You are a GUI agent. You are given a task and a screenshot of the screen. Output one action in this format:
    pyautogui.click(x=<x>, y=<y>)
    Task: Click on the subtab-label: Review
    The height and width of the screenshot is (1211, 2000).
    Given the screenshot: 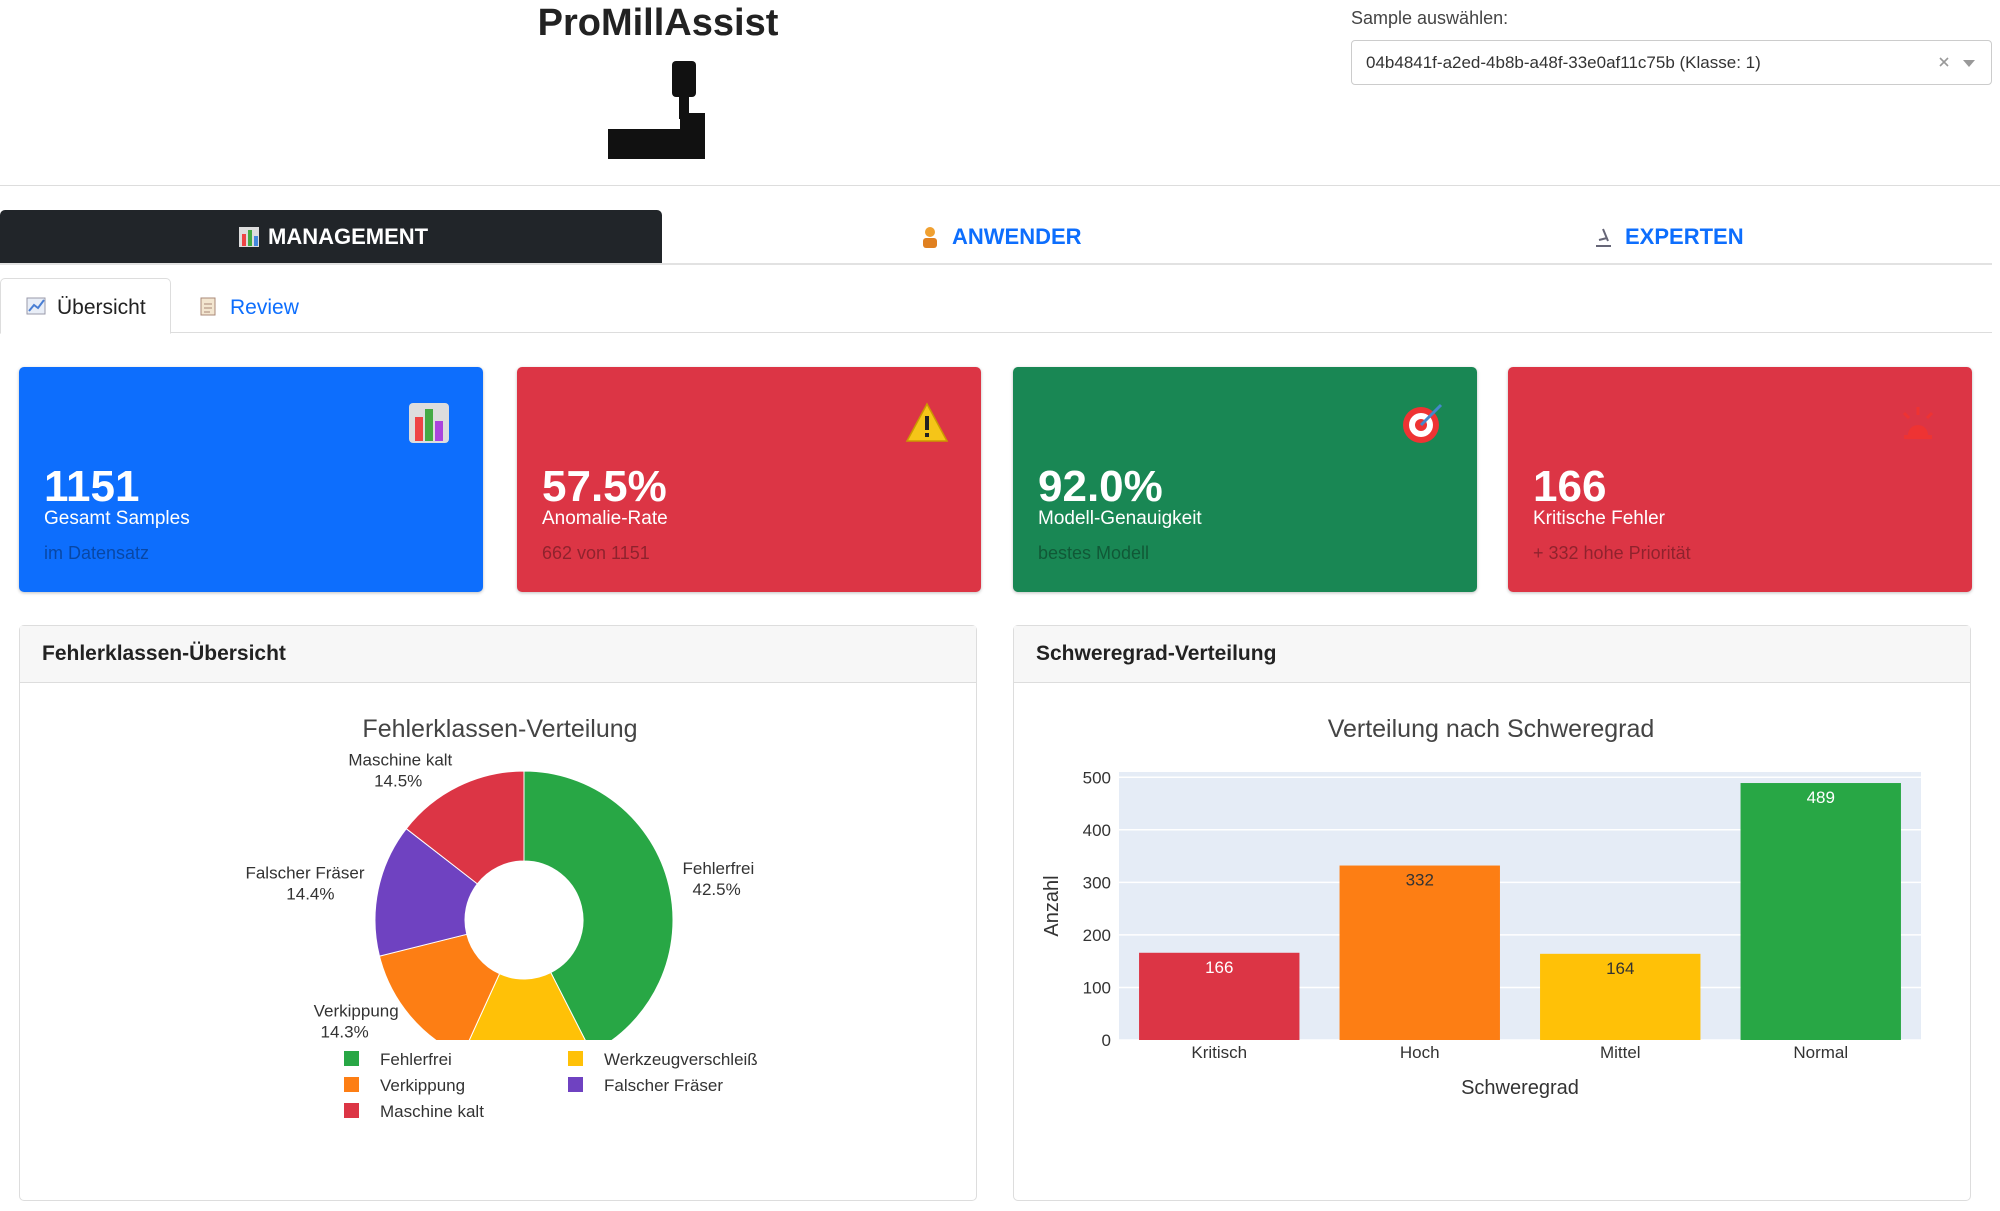 What is the action you would take?
    pyautogui.click(x=264, y=307)
    